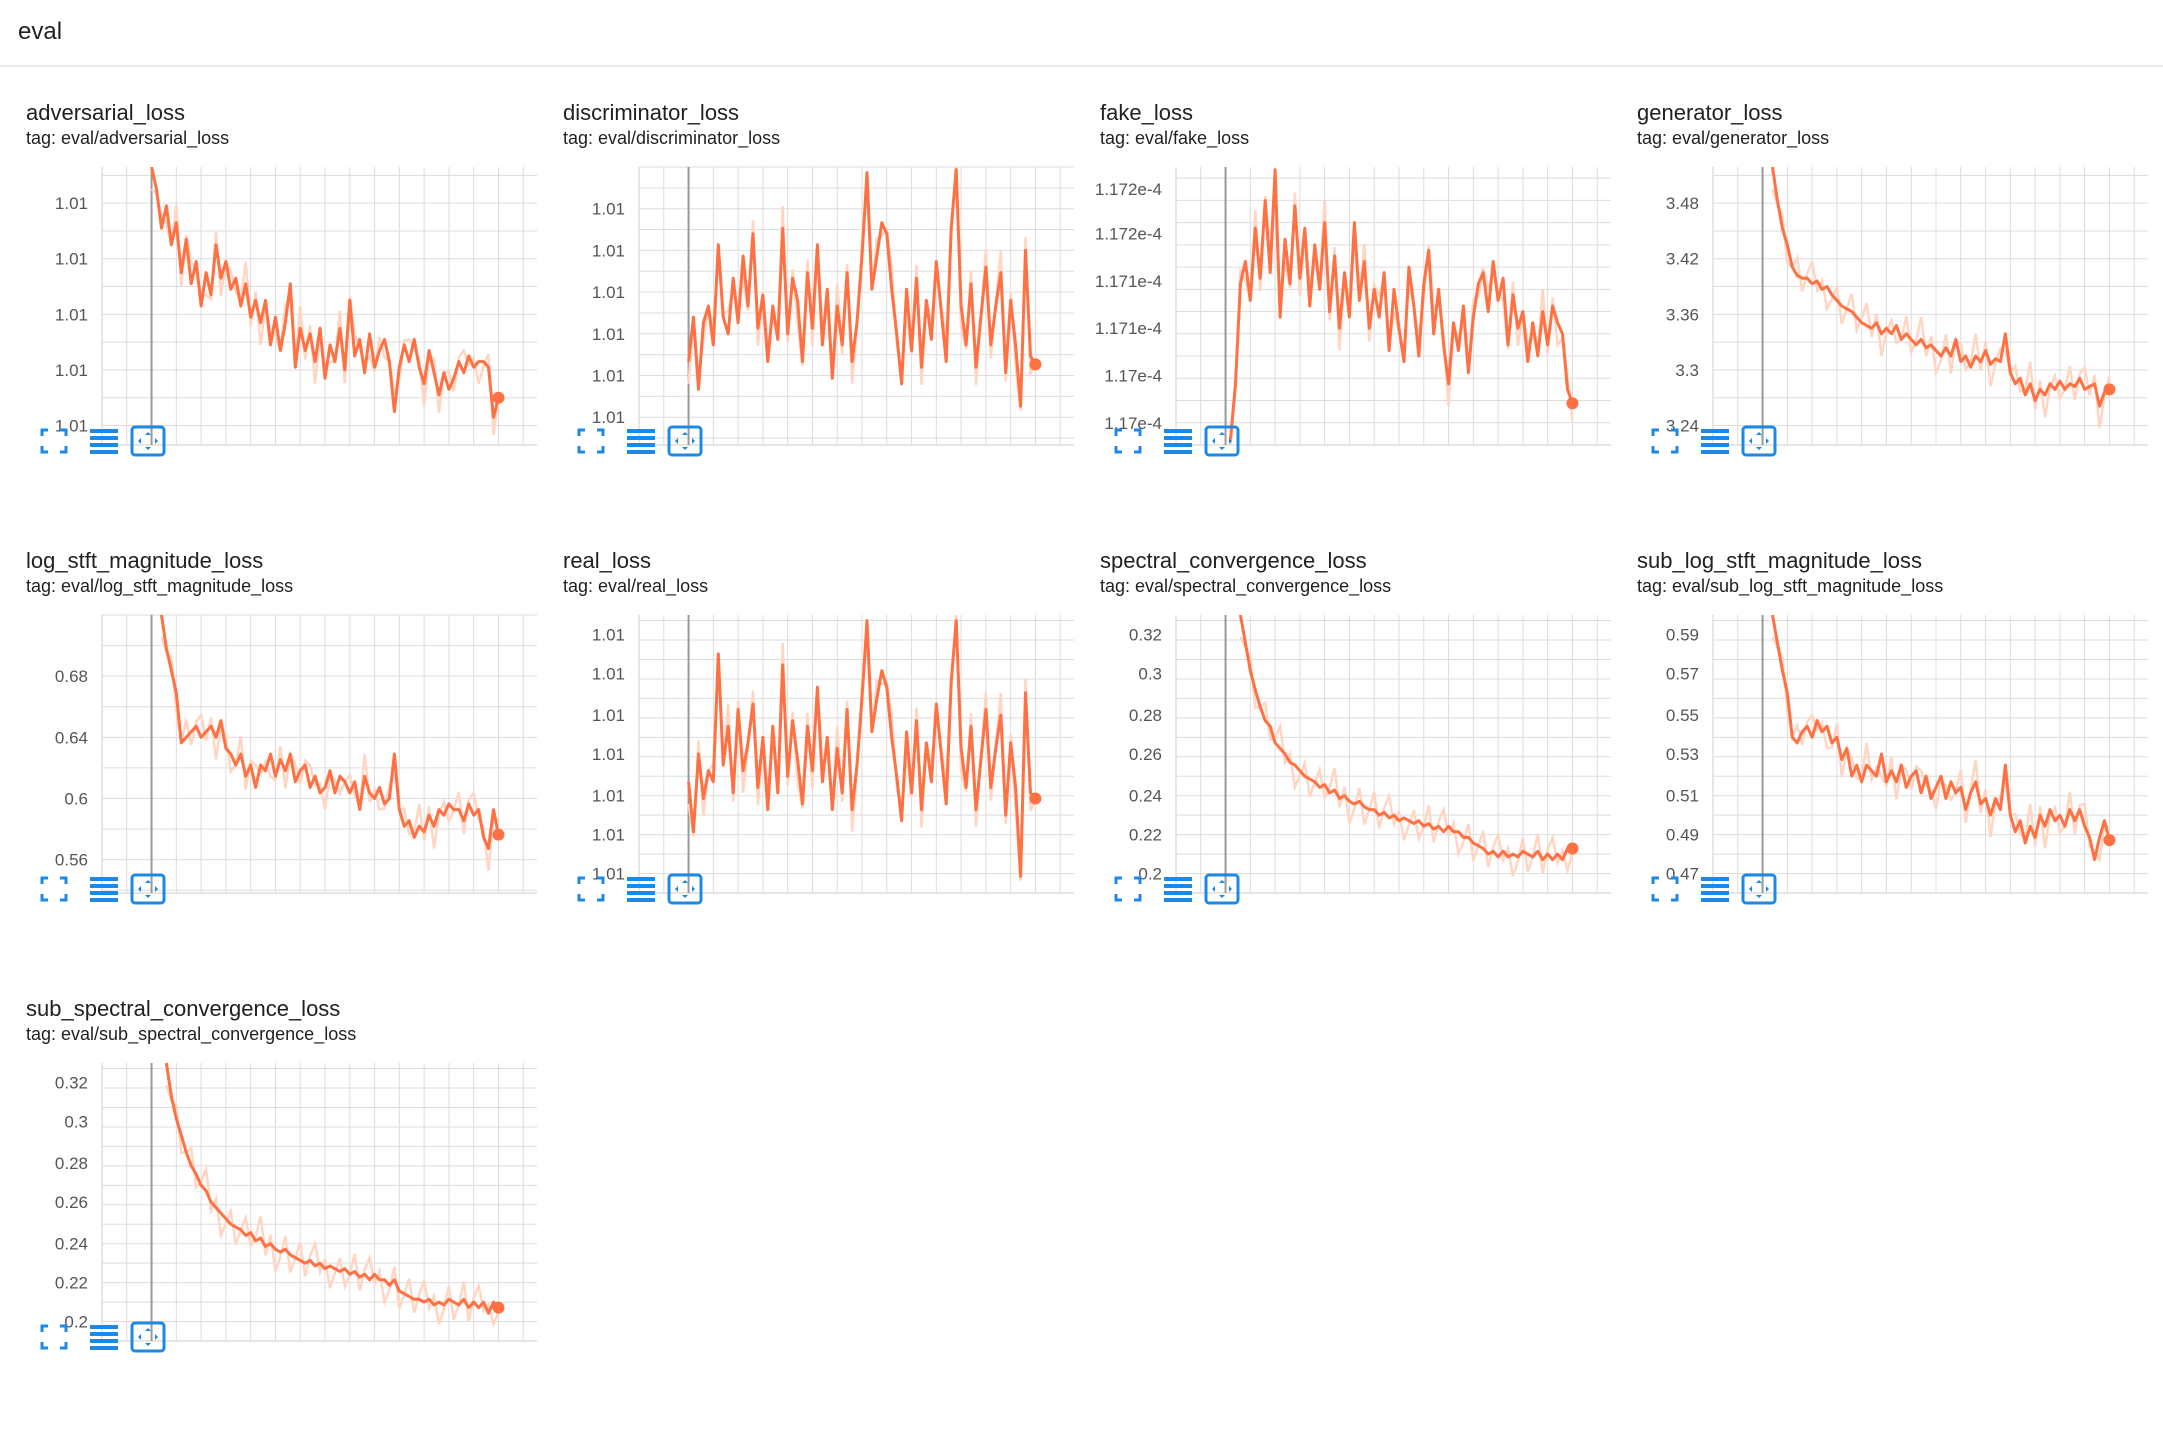 The image size is (2163, 1446). I want to click on y-tick-label: 3.36, so click(1682, 314).